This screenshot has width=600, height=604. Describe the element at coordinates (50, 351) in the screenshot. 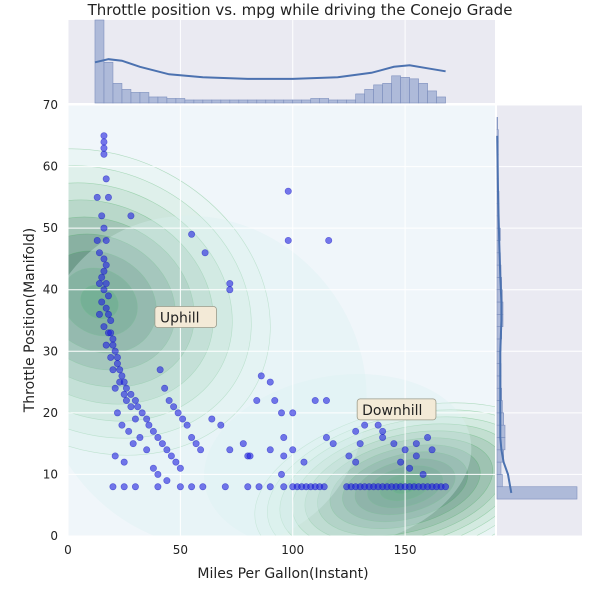

I see `y-tick-label: 30` at that location.